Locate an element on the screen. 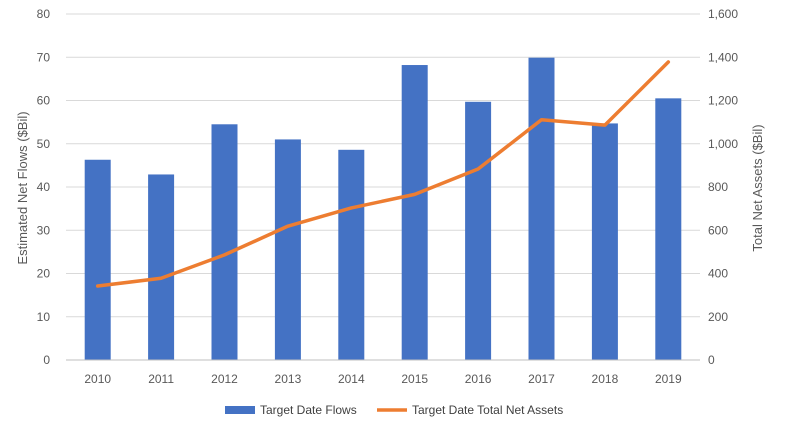 This screenshot has height=424, width=786. x-tick-label: 2013 is located at coordinates (288, 379).